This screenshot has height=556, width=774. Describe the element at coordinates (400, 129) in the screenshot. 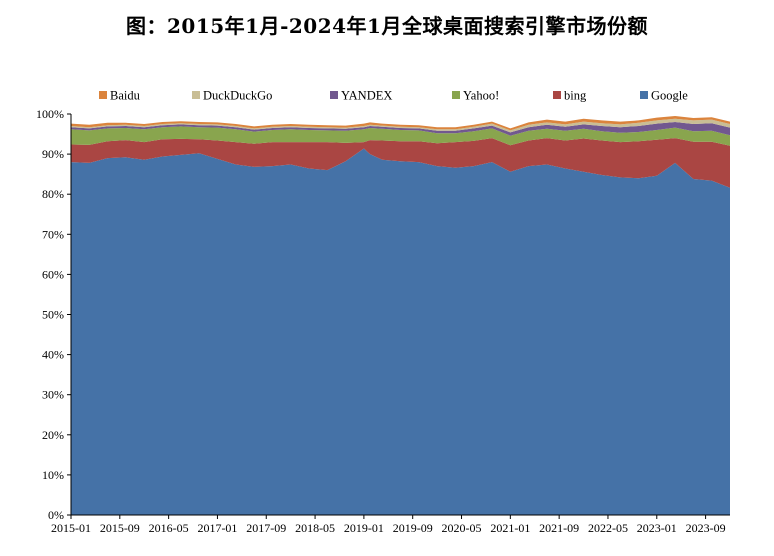

I see `area-yandex` at that location.